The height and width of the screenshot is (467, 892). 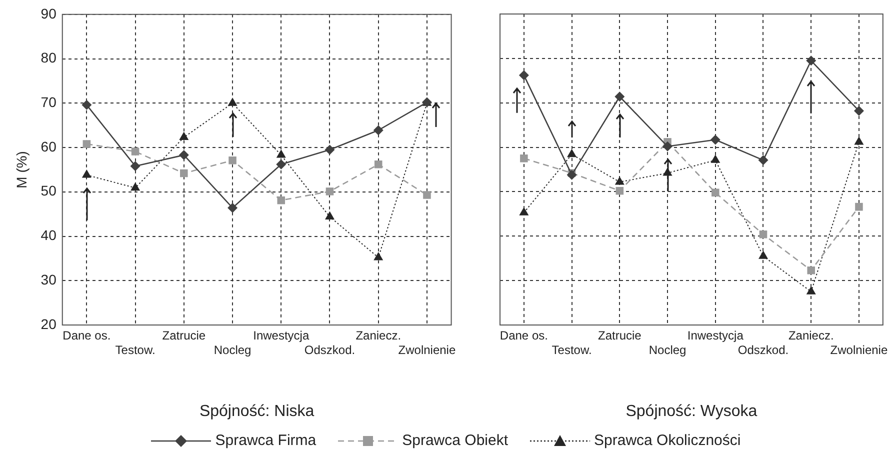 I want to click on legend-label: Sprawca Firma, so click(x=265, y=440).